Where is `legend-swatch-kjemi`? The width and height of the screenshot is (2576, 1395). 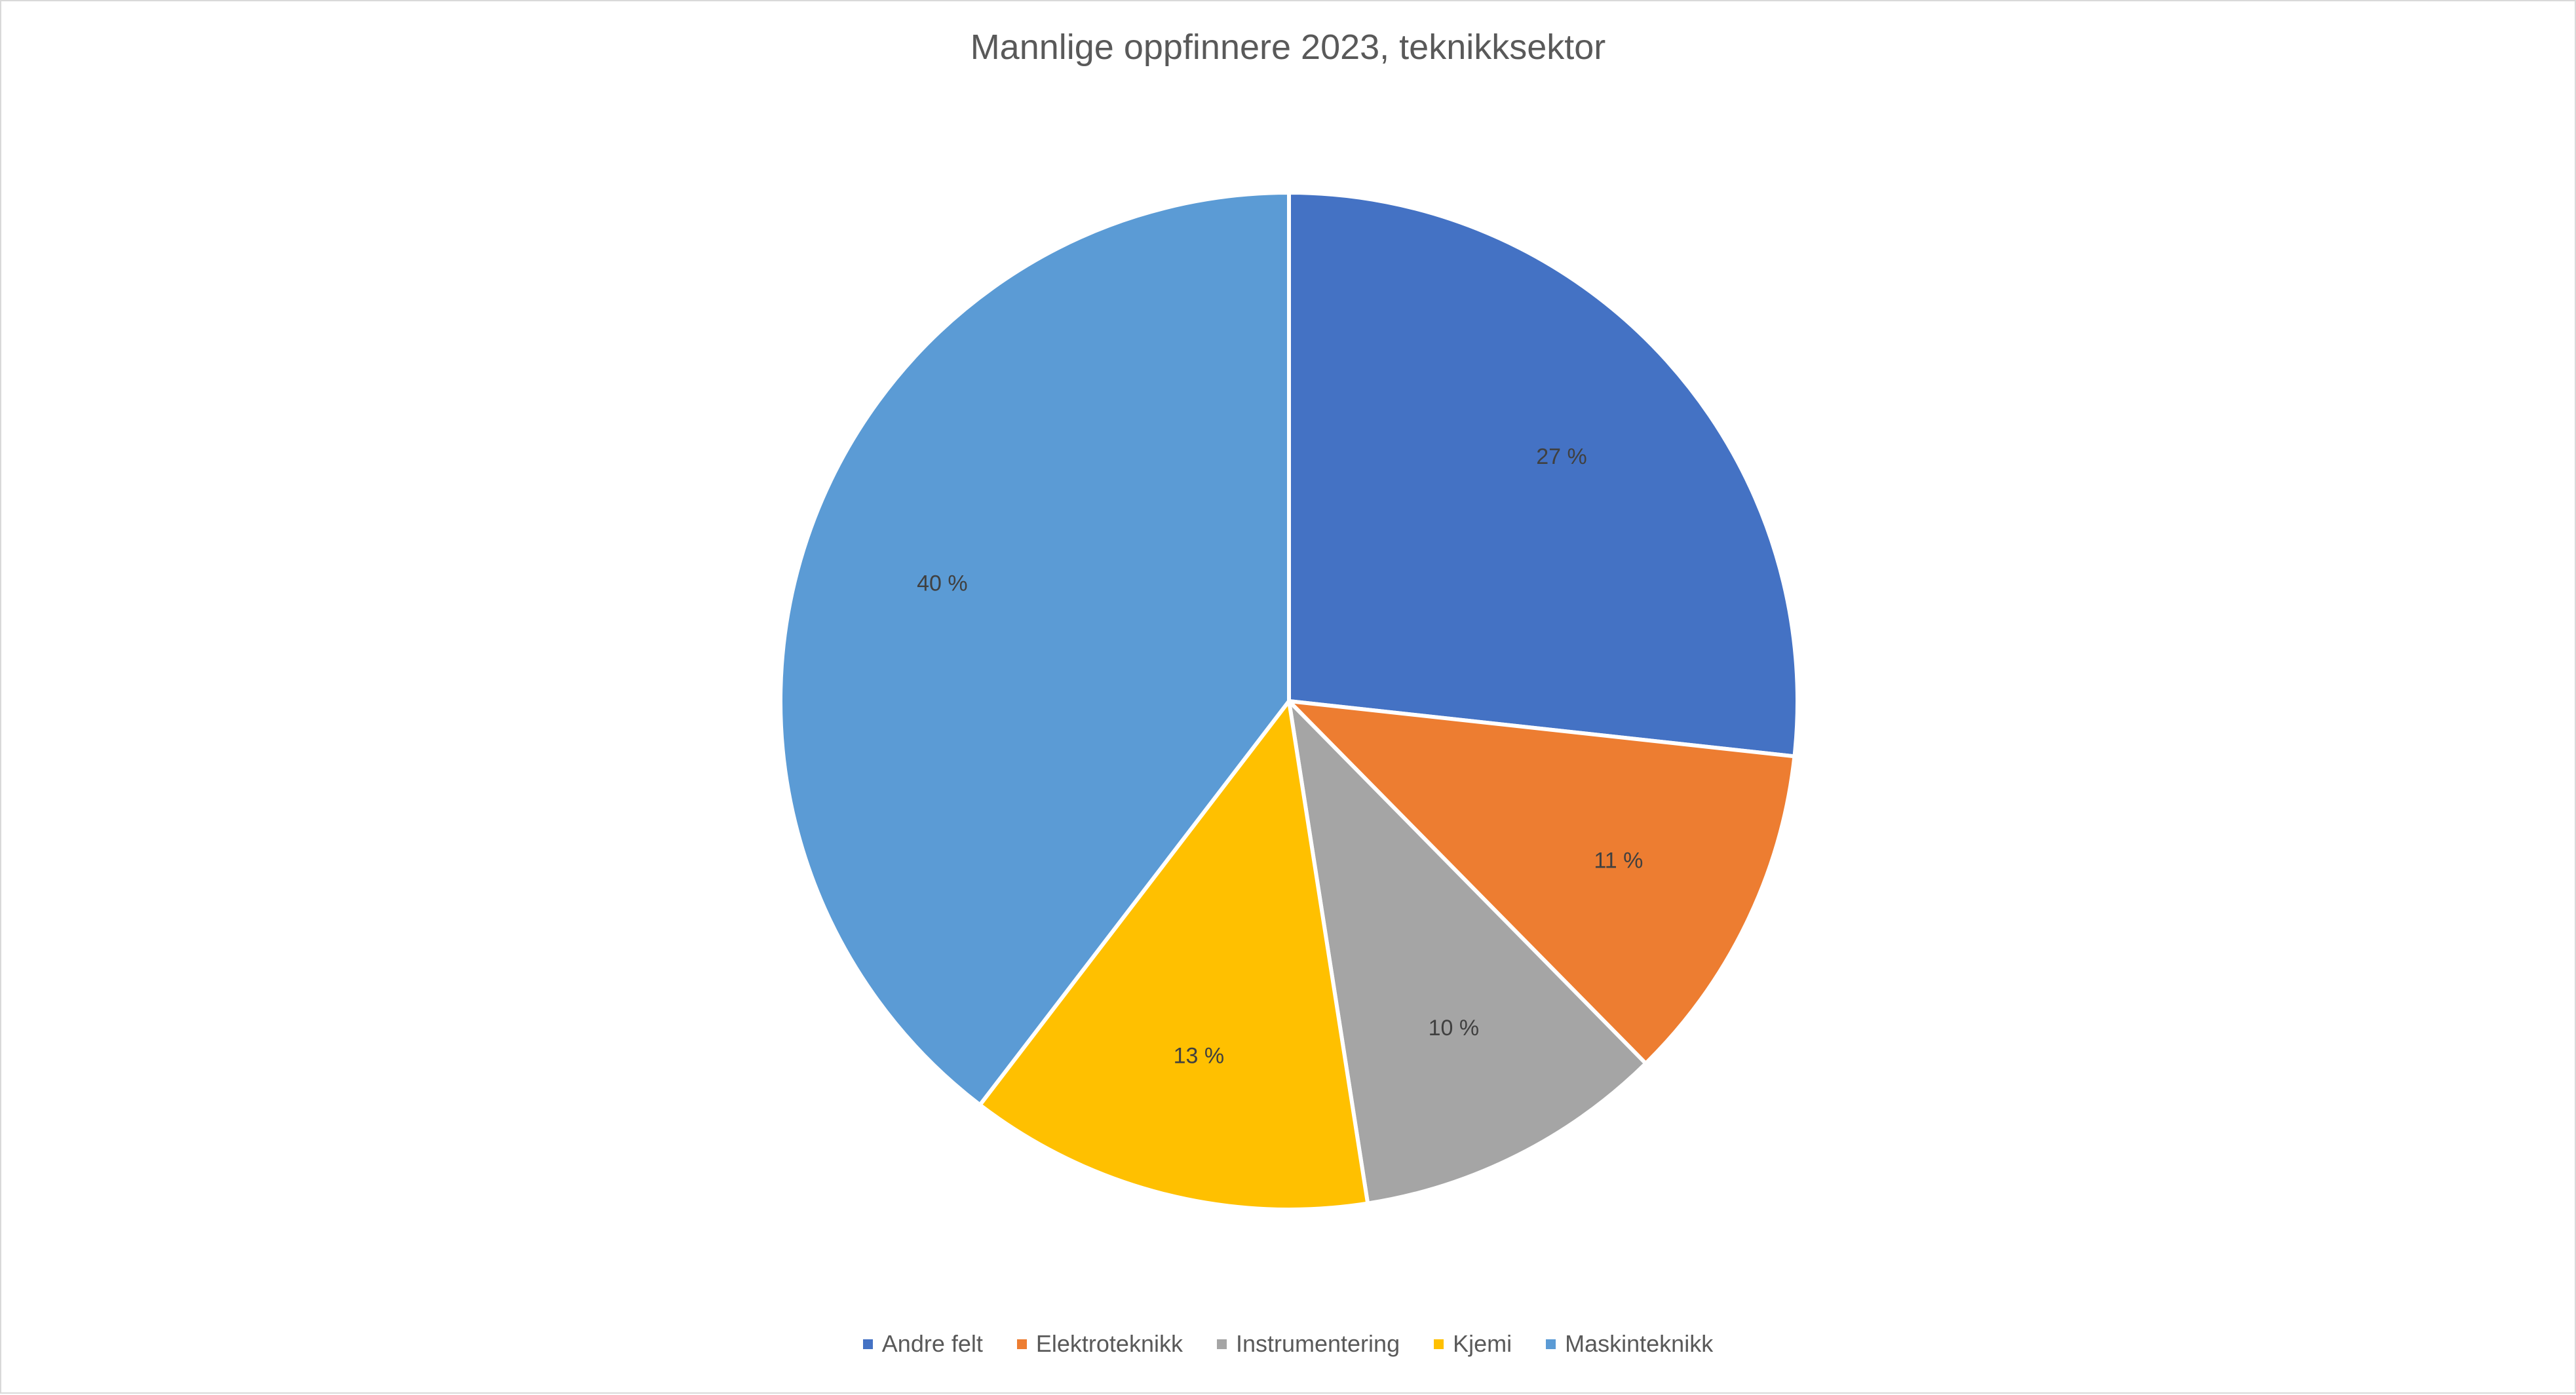 legend-swatch-kjemi is located at coordinates (1439, 1344).